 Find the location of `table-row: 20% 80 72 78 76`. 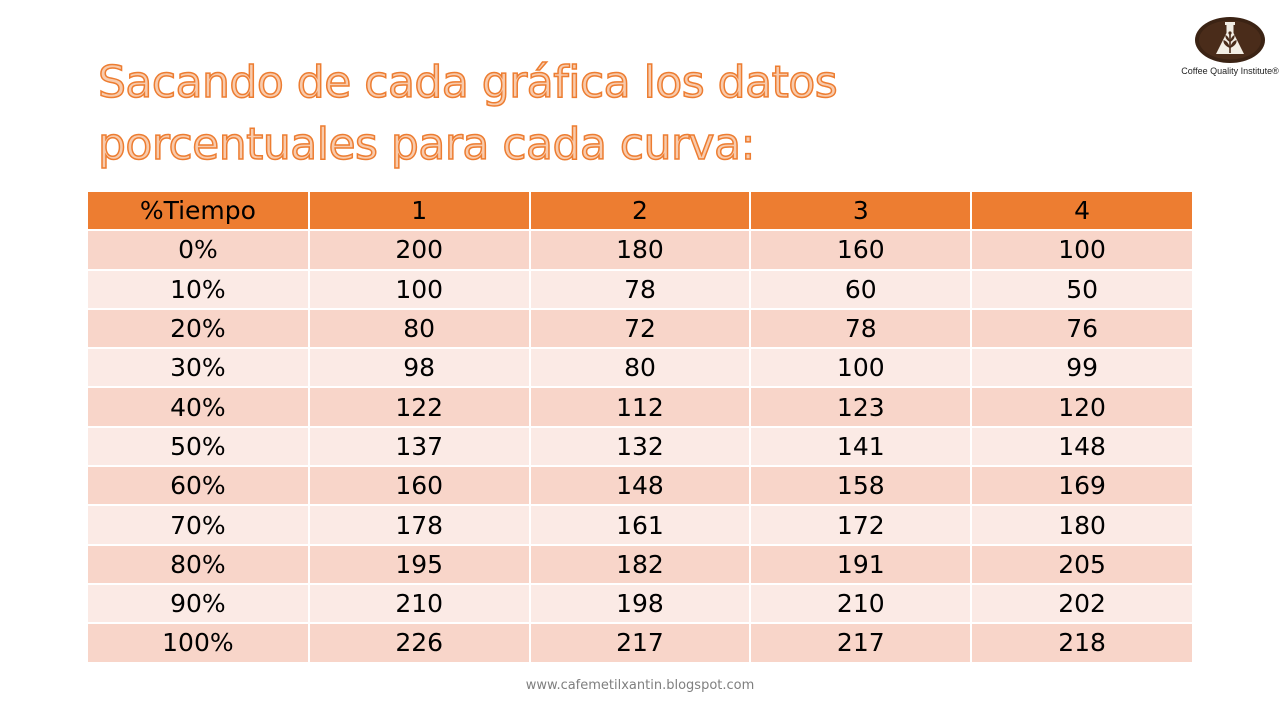

table-row: 20% 80 72 78 76 is located at coordinates (640, 329).